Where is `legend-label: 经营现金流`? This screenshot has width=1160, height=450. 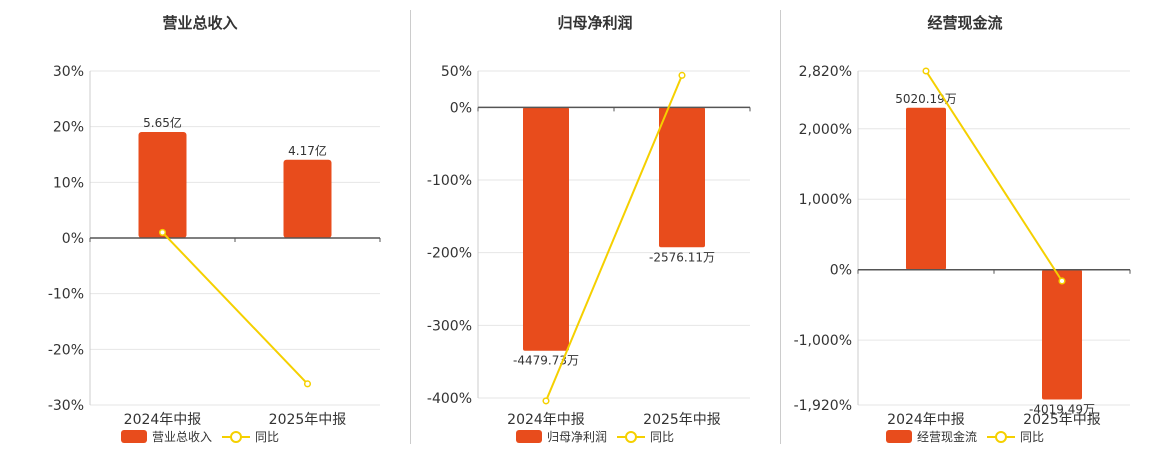 legend-label: 经营现金流 is located at coordinates (946, 437).